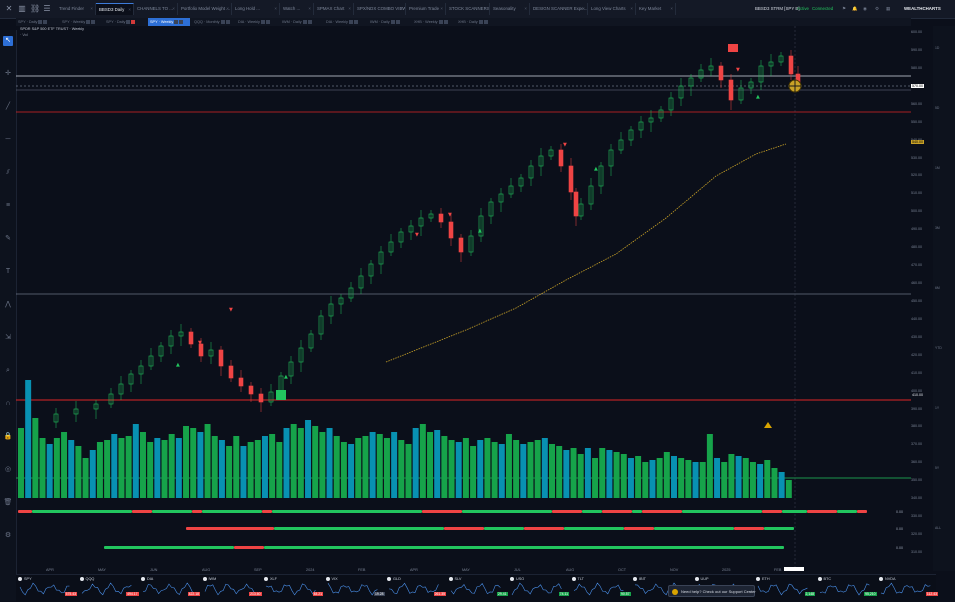 Image resolution: width=955 pixels, height=602 pixels. What do you see at coordinates (356, 588) in the screenshot?
I see `watchlist-item-vix: VIX 19.28` at bounding box center [356, 588].